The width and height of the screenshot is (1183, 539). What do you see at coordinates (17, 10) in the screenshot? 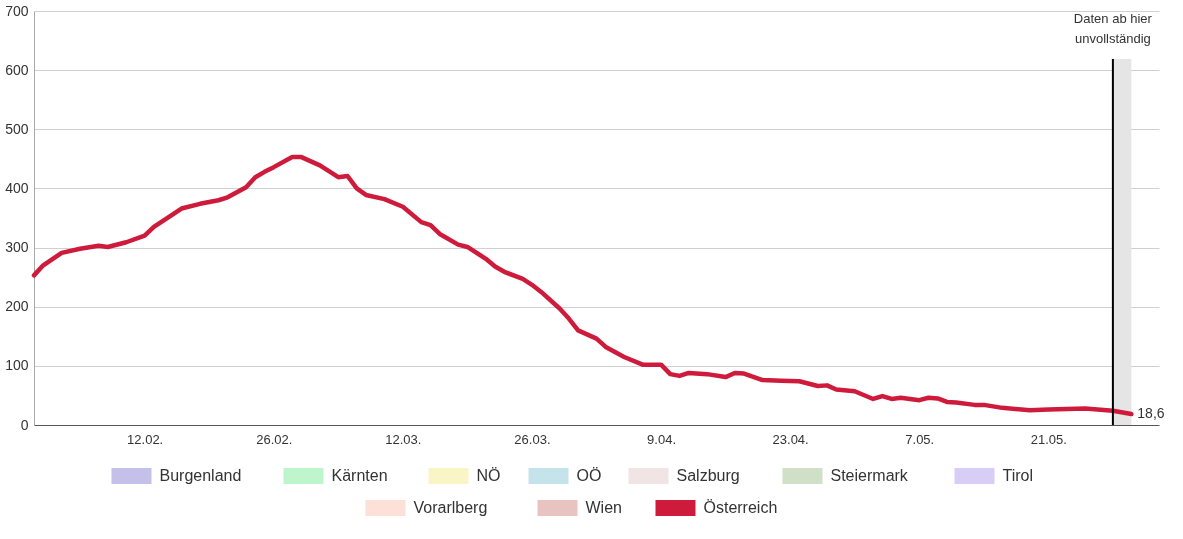
I see `y-tick-label: 700` at bounding box center [17, 10].